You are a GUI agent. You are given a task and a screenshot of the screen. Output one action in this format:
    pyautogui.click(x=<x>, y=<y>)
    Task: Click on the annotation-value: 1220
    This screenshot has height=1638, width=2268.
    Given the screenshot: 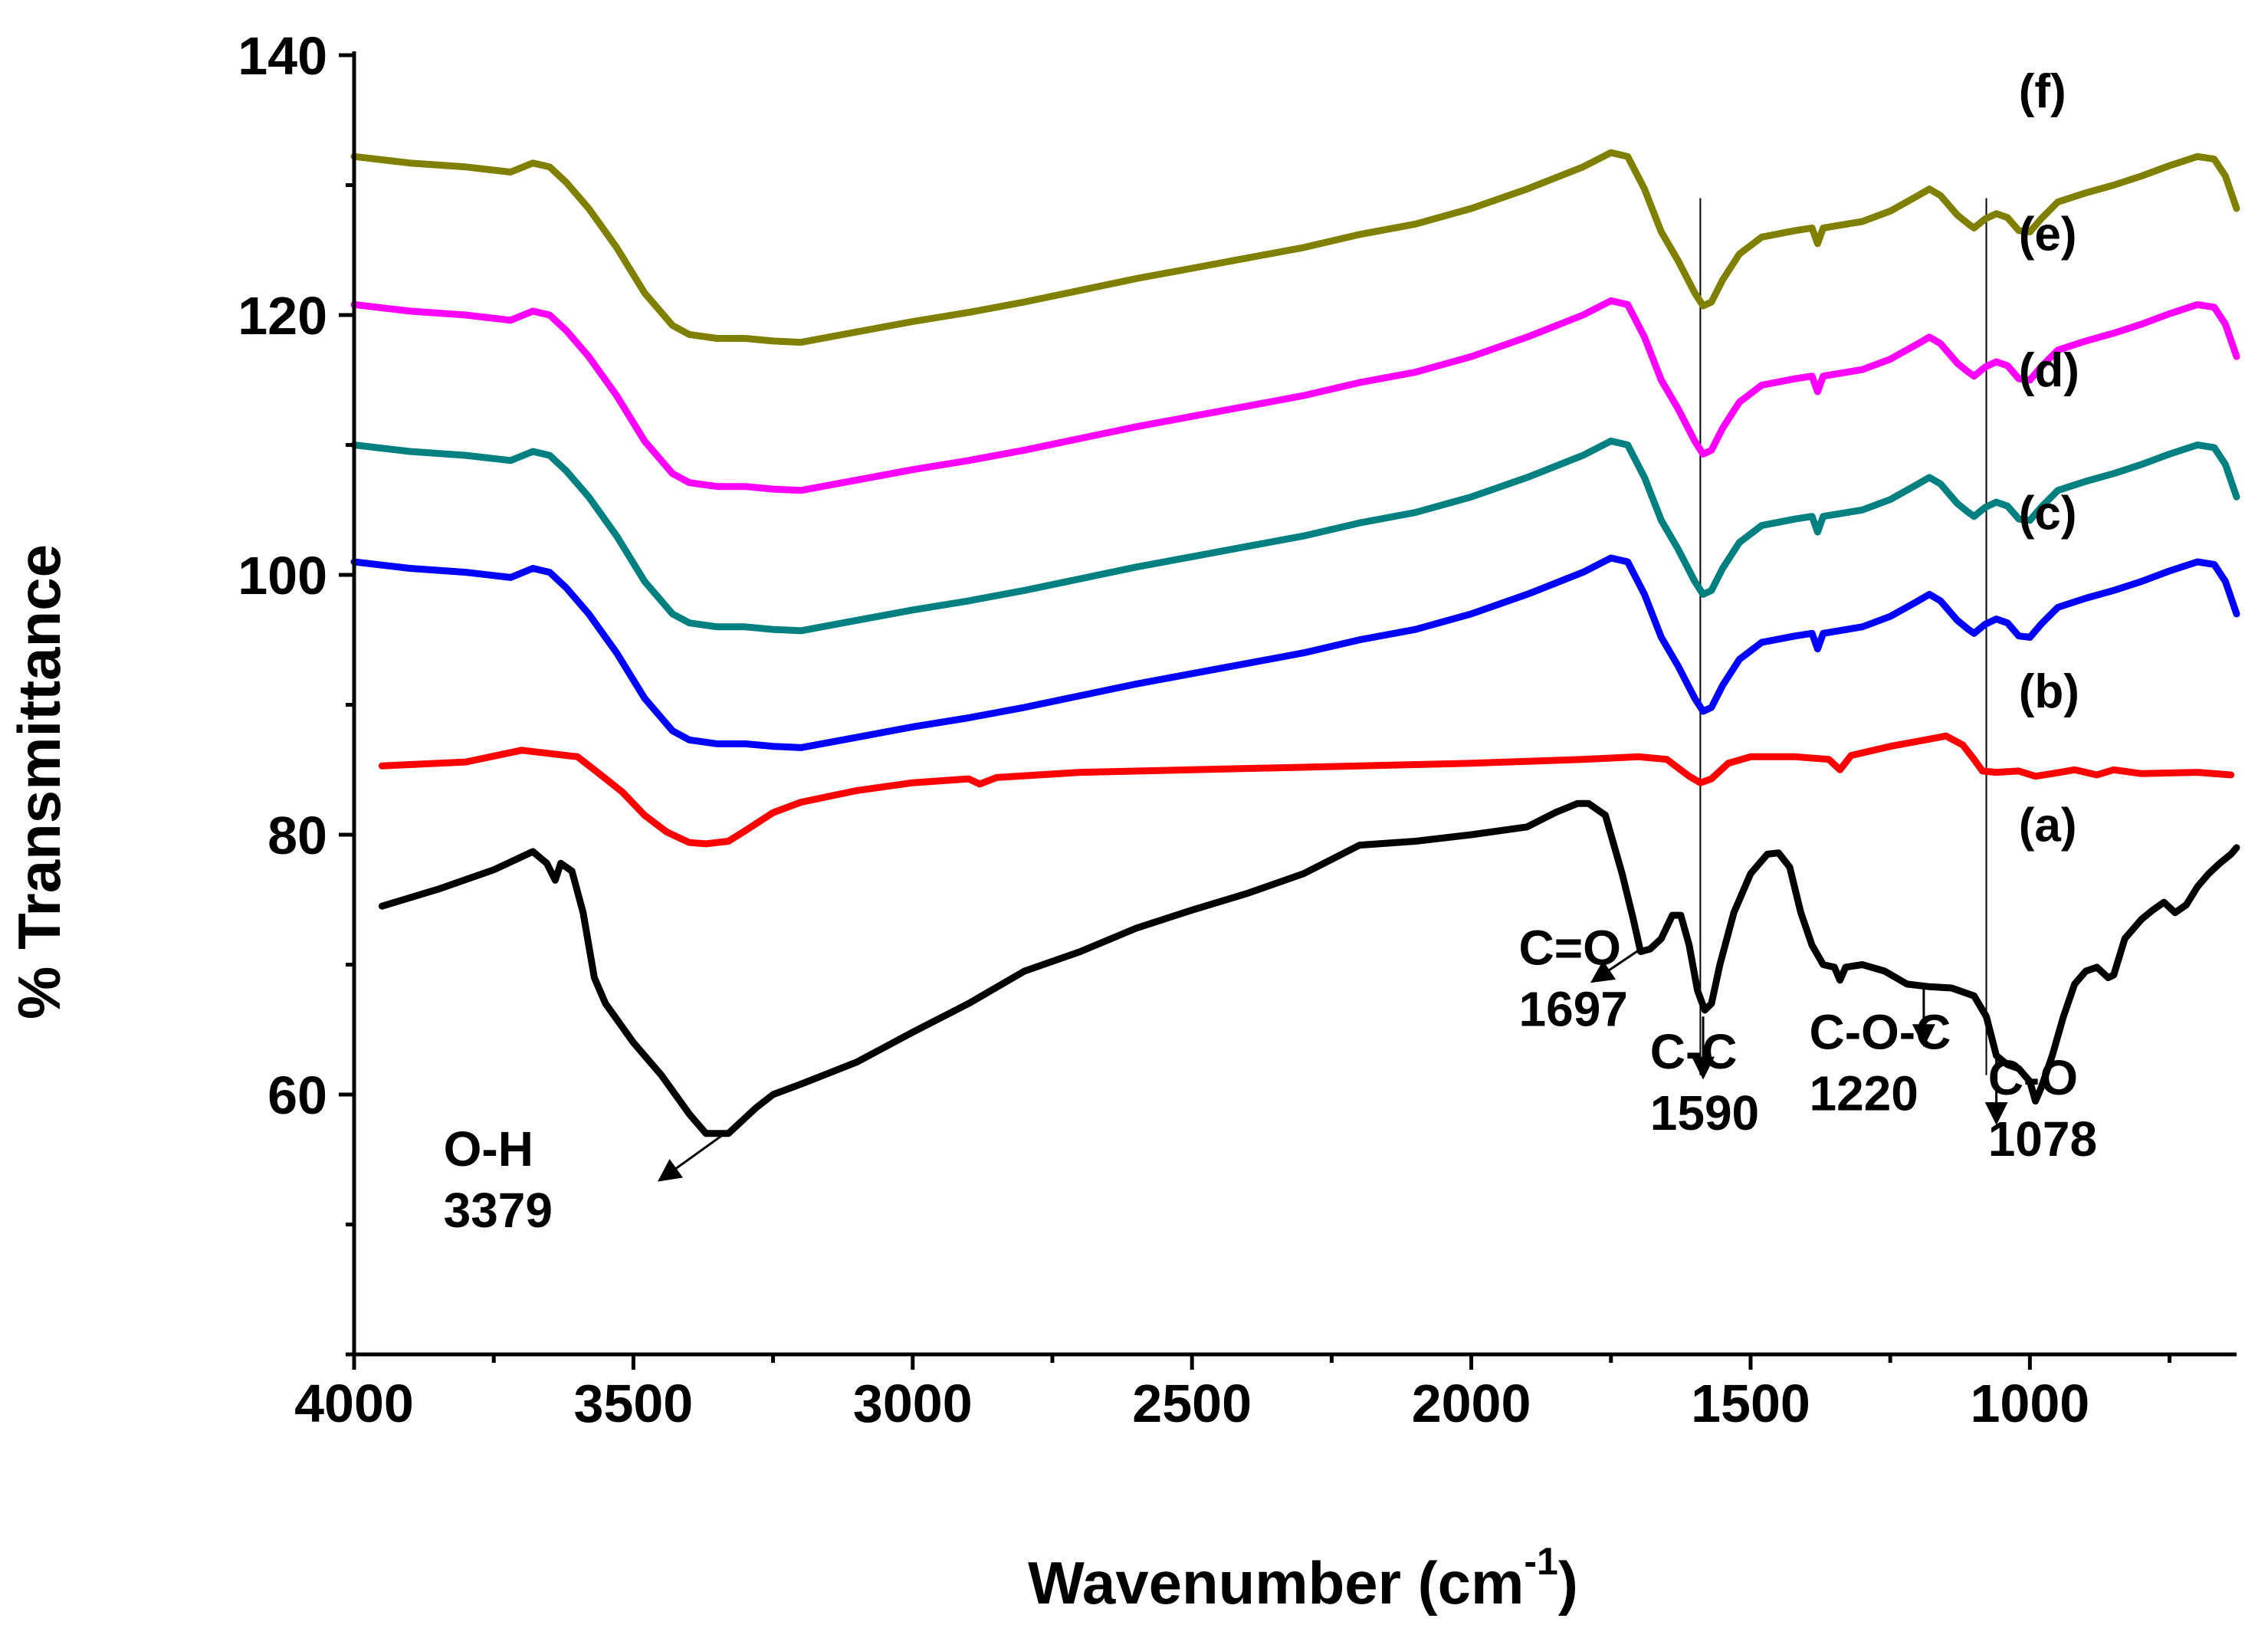 What is the action you would take?
    pyautogui.click(x=1863, y=1093)
    